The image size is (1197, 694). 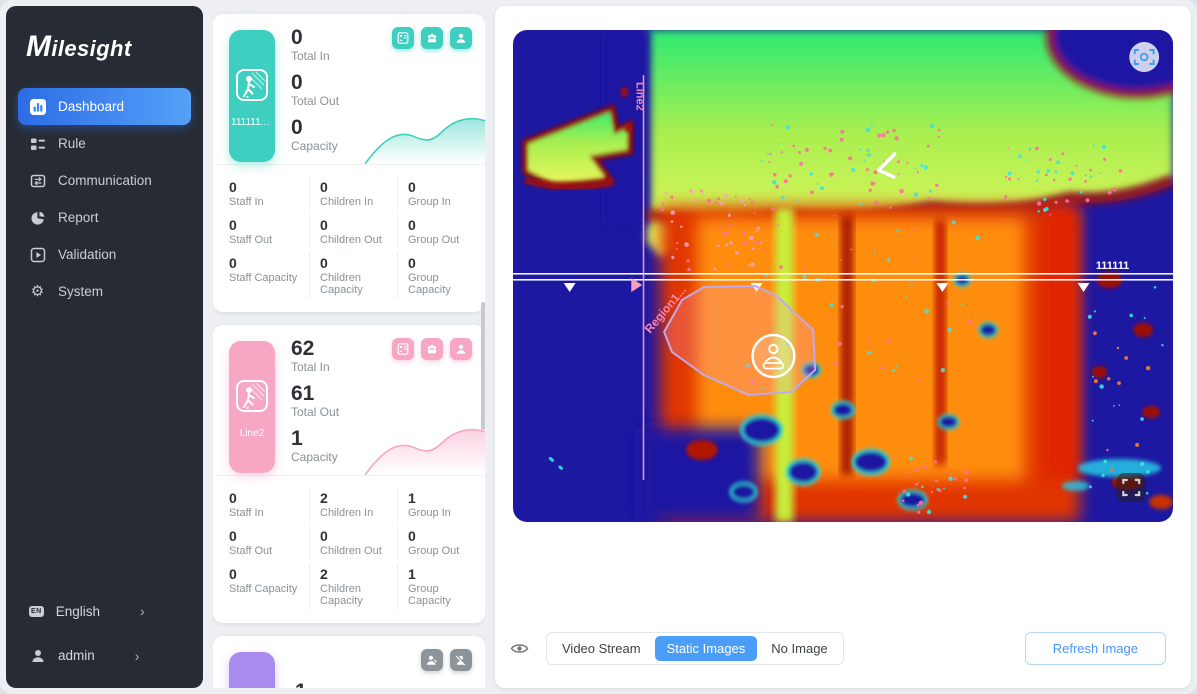 I want to click on sidebar-item-label: Rule, so click(x=72, y=143).